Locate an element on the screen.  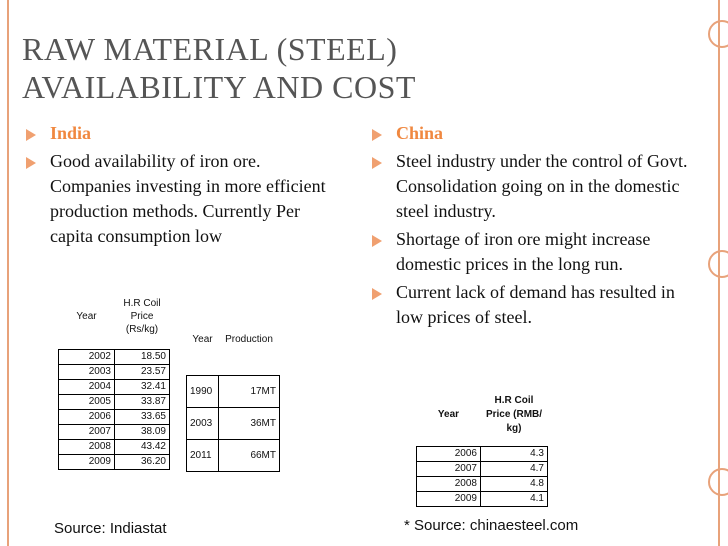
table-cell: 38.09 is located at coordinates (142, 431).